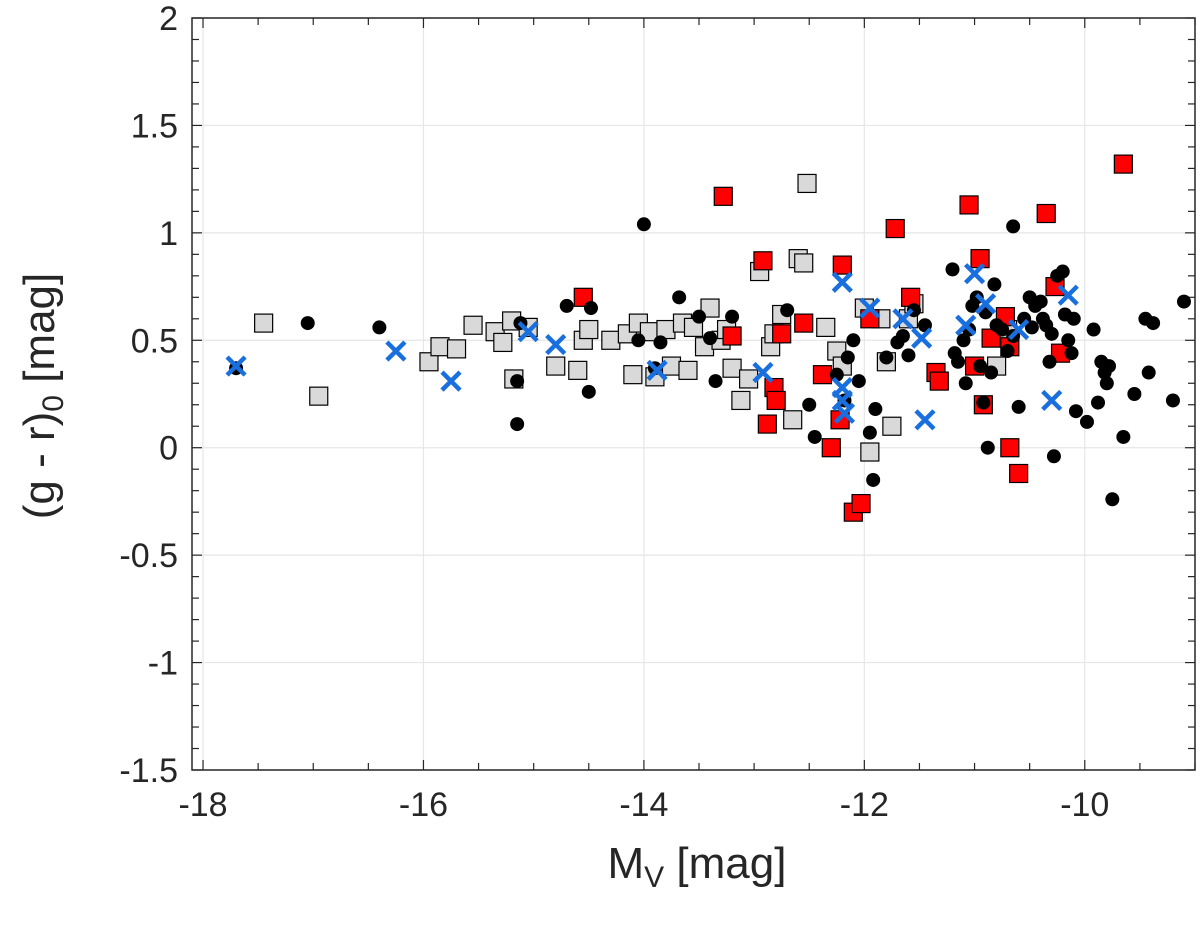 Image resolution: width=1200 pixels, height=934 pixels. I want to click on y-tick-labels: -1.5 -1 -0.5 0 0.5 1 1.5 2, so click(148, 395).